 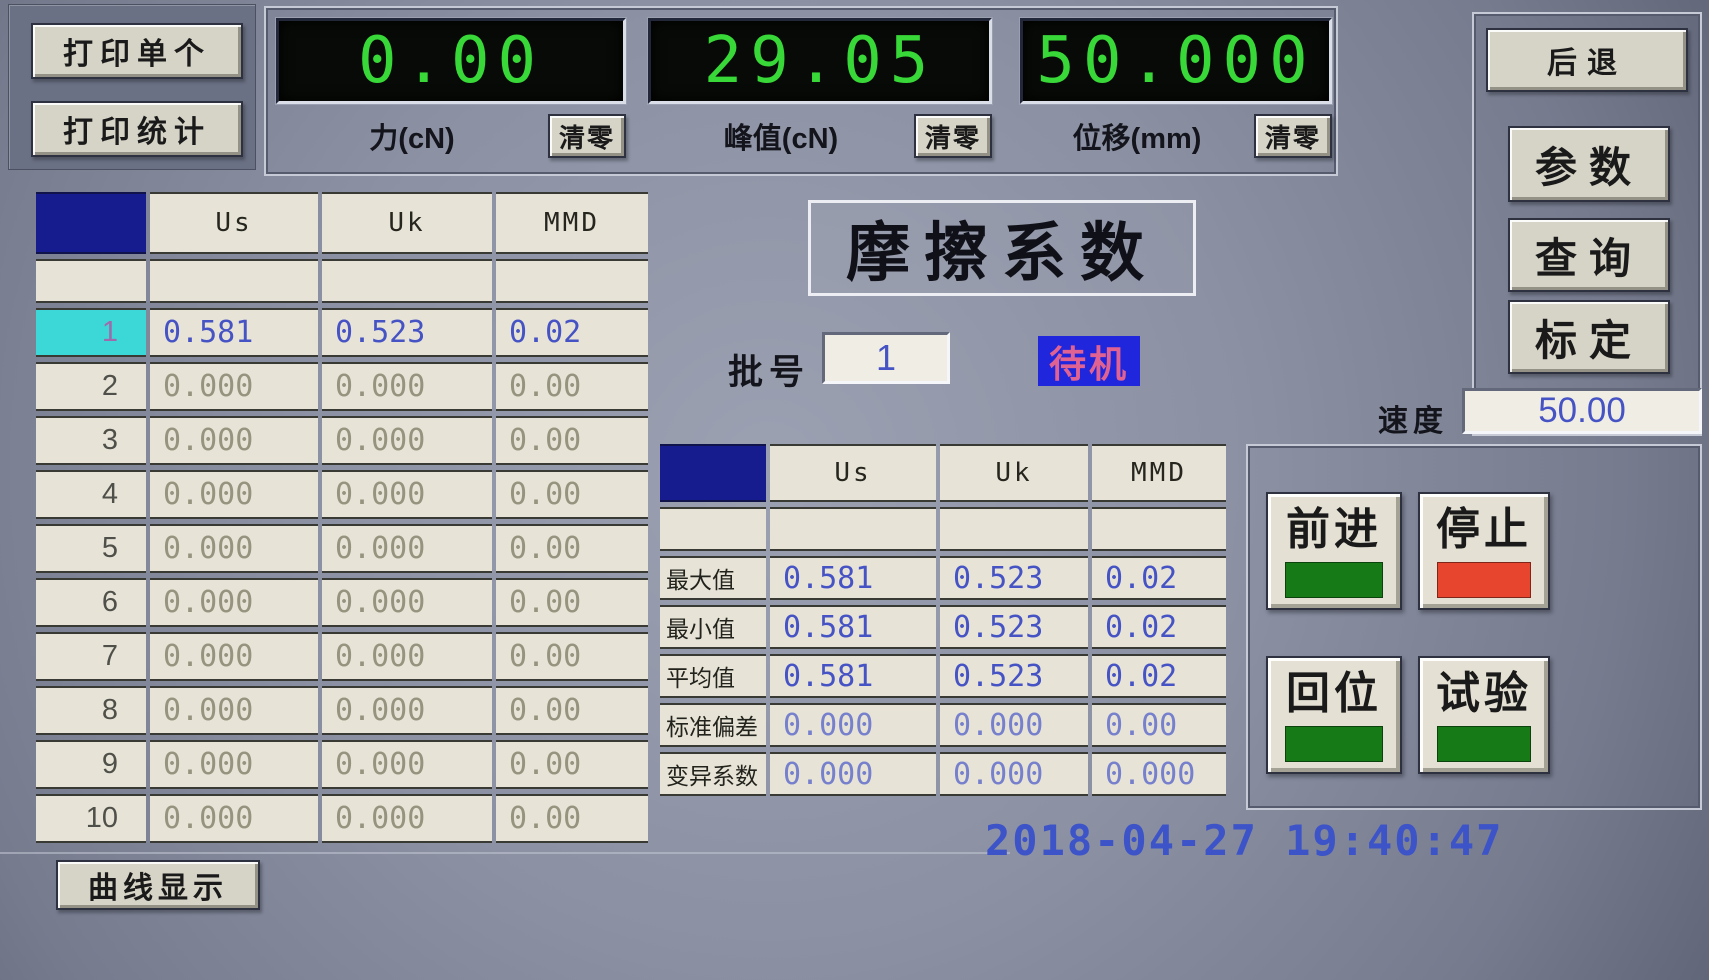 I want to click on peak-label: 峰值(cN), so click(x=781, y=139).